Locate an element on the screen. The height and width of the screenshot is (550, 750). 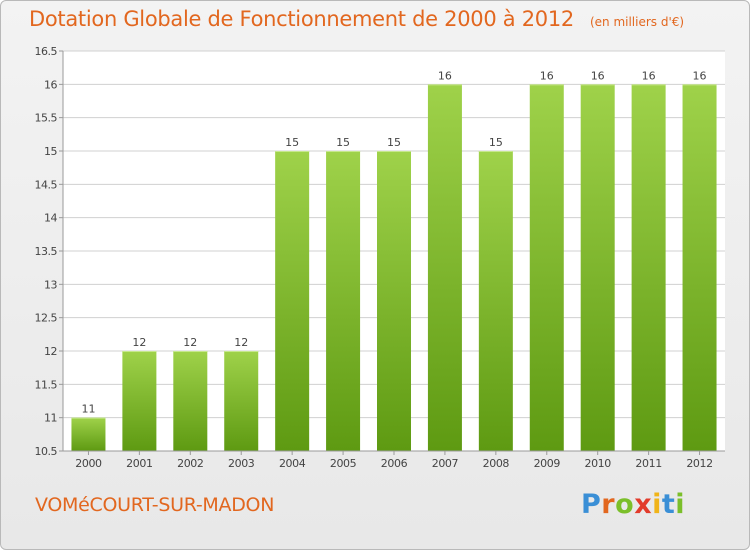
x-tick-label: 2008 is located at coordinates (496, 463).